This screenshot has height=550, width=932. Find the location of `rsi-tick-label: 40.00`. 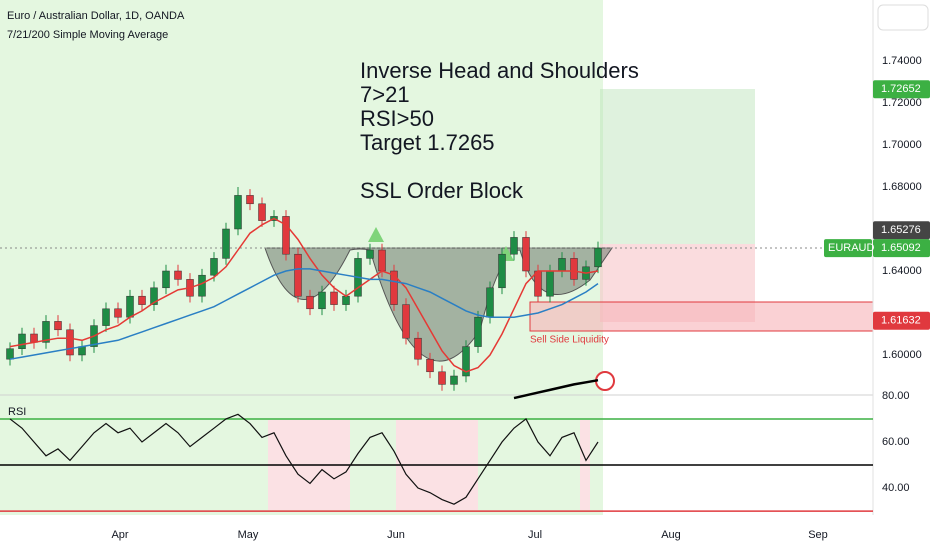

rsi-tick-label: 40.00 is located at coordinates (896, 488).